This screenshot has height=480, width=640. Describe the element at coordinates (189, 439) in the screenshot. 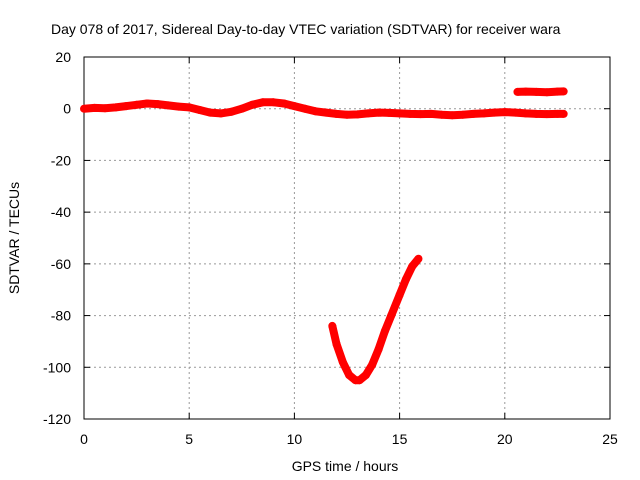

I see `x-tick-label: 5` at that location.